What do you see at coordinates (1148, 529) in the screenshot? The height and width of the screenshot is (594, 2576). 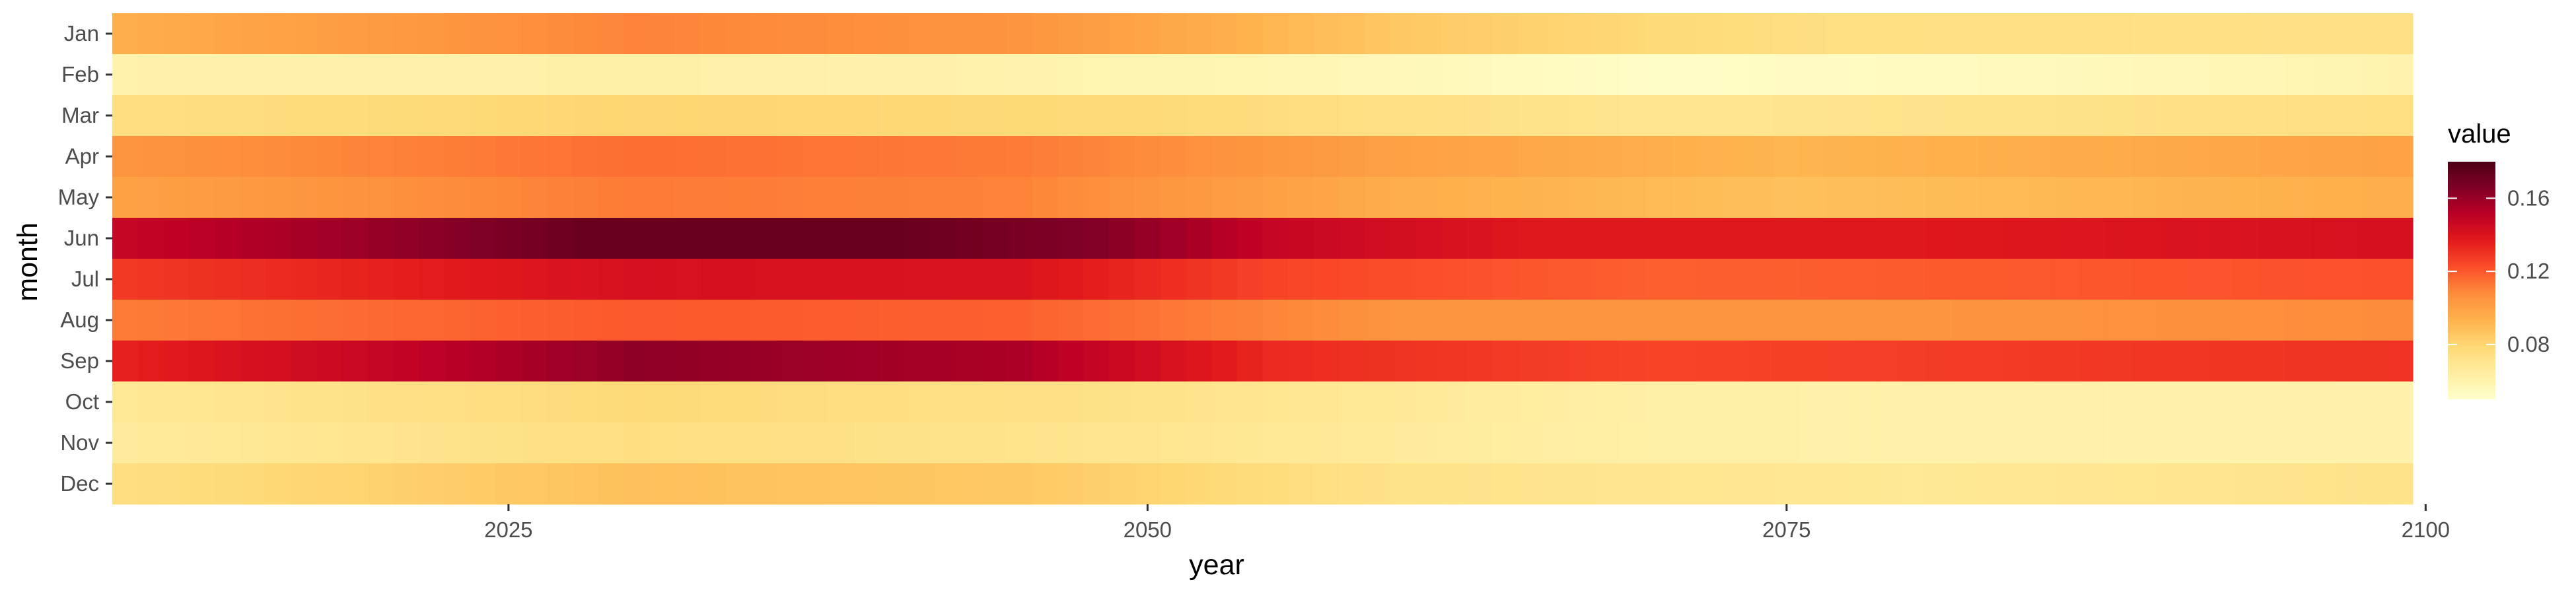 I see `x-tick-label: 2050` at bounding box center [1148, 529].